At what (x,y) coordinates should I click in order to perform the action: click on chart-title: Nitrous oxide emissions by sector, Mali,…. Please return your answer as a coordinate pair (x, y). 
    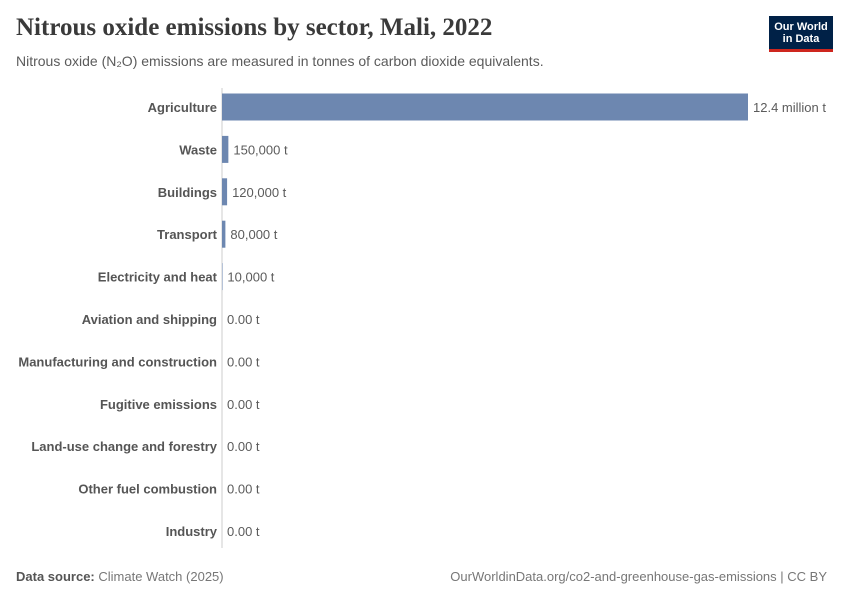
    Looking at the image, I should click on (254, 27).